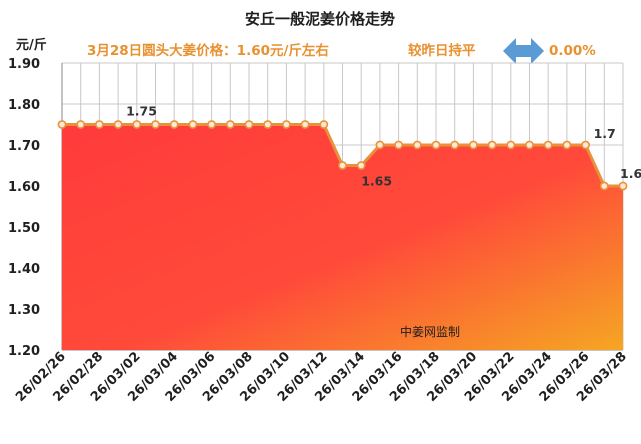  I want to click on y-tick-label: 1.20, so click(24, 351).